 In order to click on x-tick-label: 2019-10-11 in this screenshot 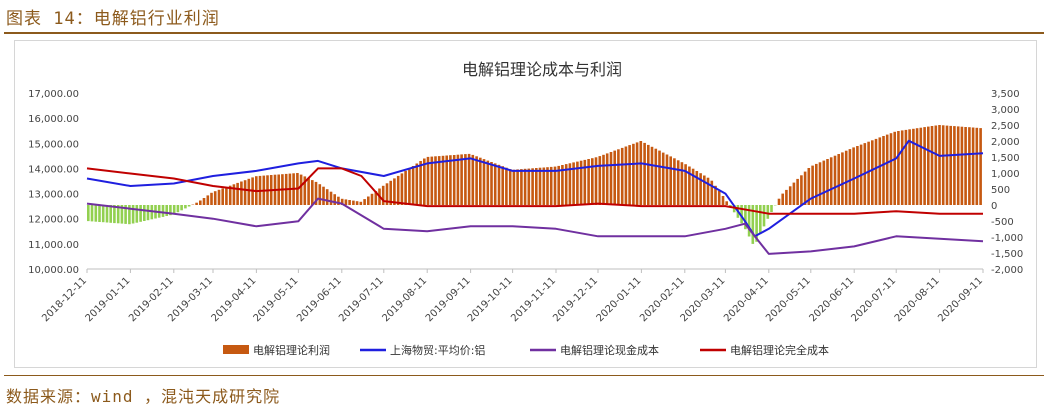, I will do `click(490, 299)`.